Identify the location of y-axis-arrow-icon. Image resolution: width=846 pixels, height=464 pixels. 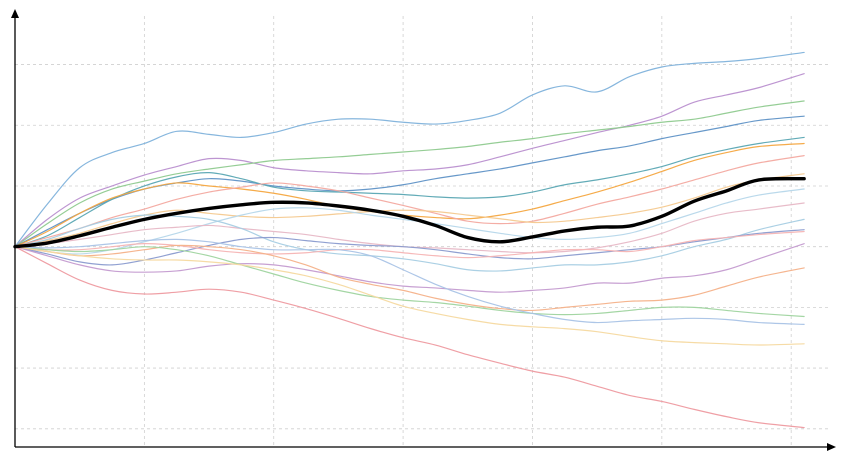
(15, 13).